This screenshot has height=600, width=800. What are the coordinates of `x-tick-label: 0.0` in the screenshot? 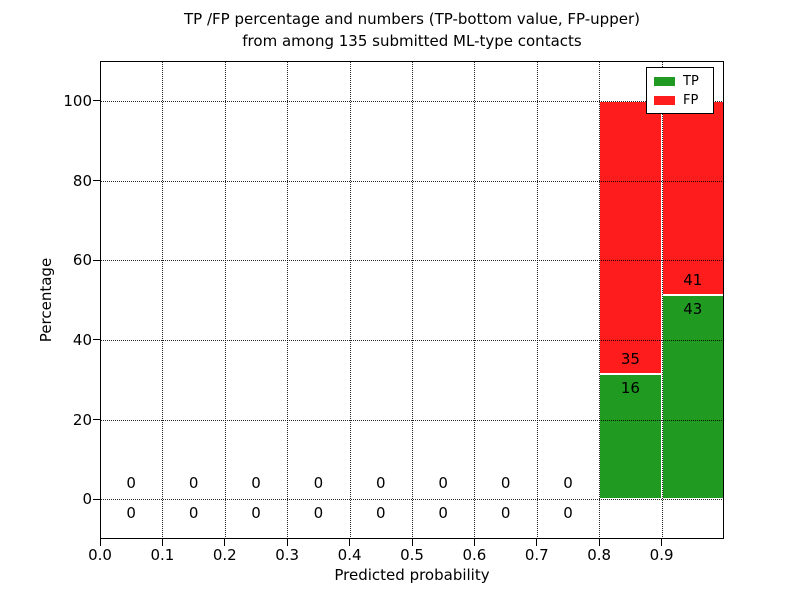 It's located at (100, 555).